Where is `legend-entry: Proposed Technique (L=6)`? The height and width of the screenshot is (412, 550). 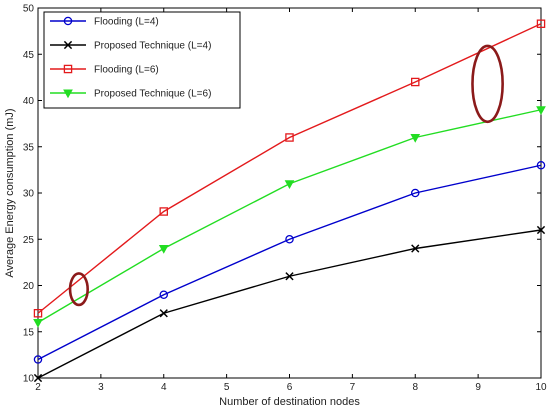
legend-entry: Proposed Technique (L=6) is located at coordinates (130, 94).